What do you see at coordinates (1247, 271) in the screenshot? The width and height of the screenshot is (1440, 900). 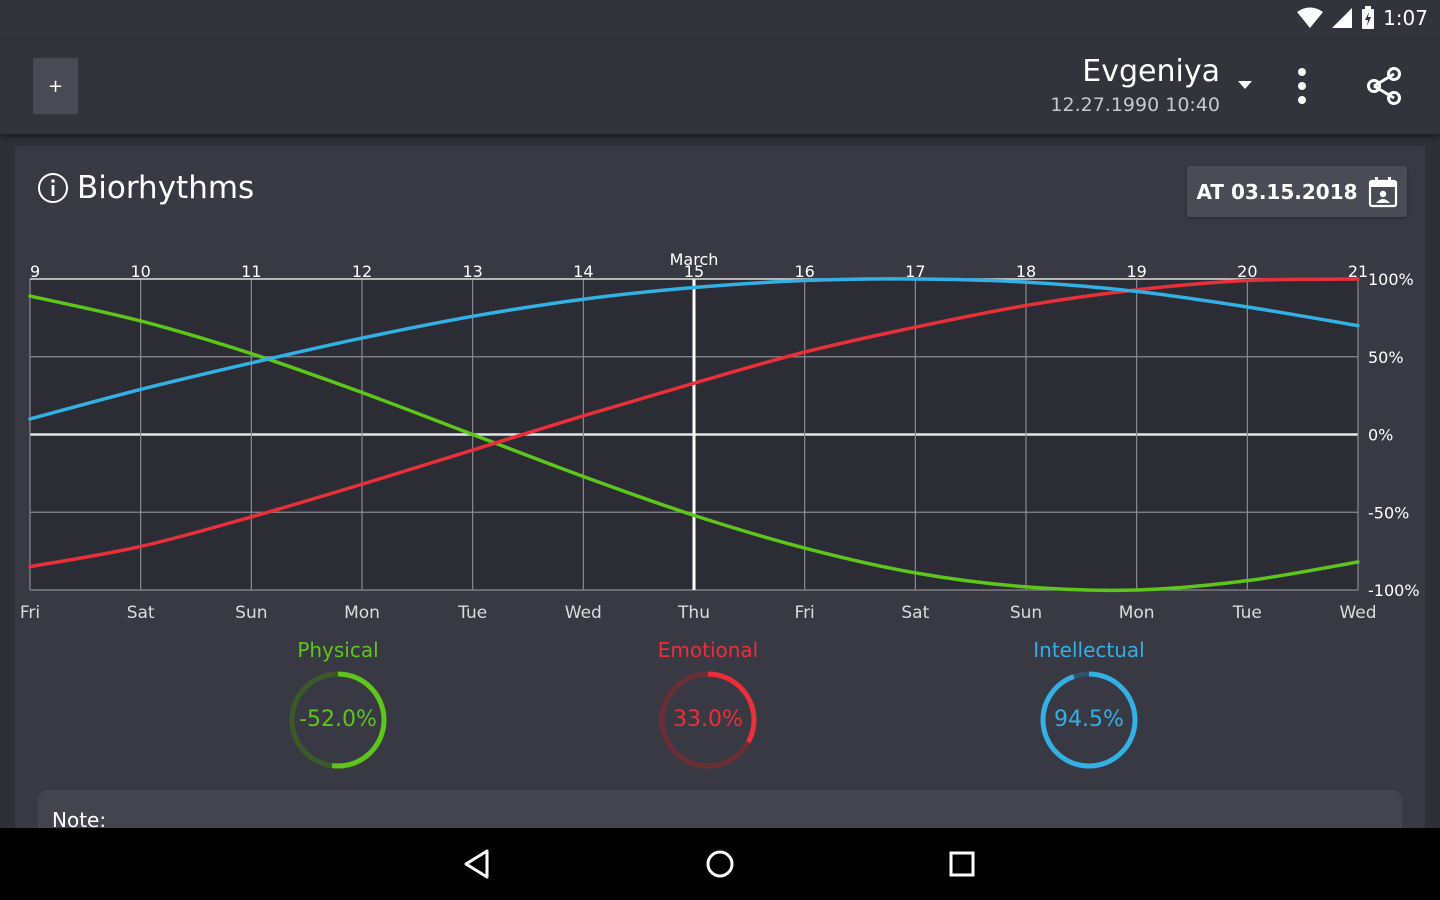 I see `x-tick-label: 20` at bounding box center [1247, 271].